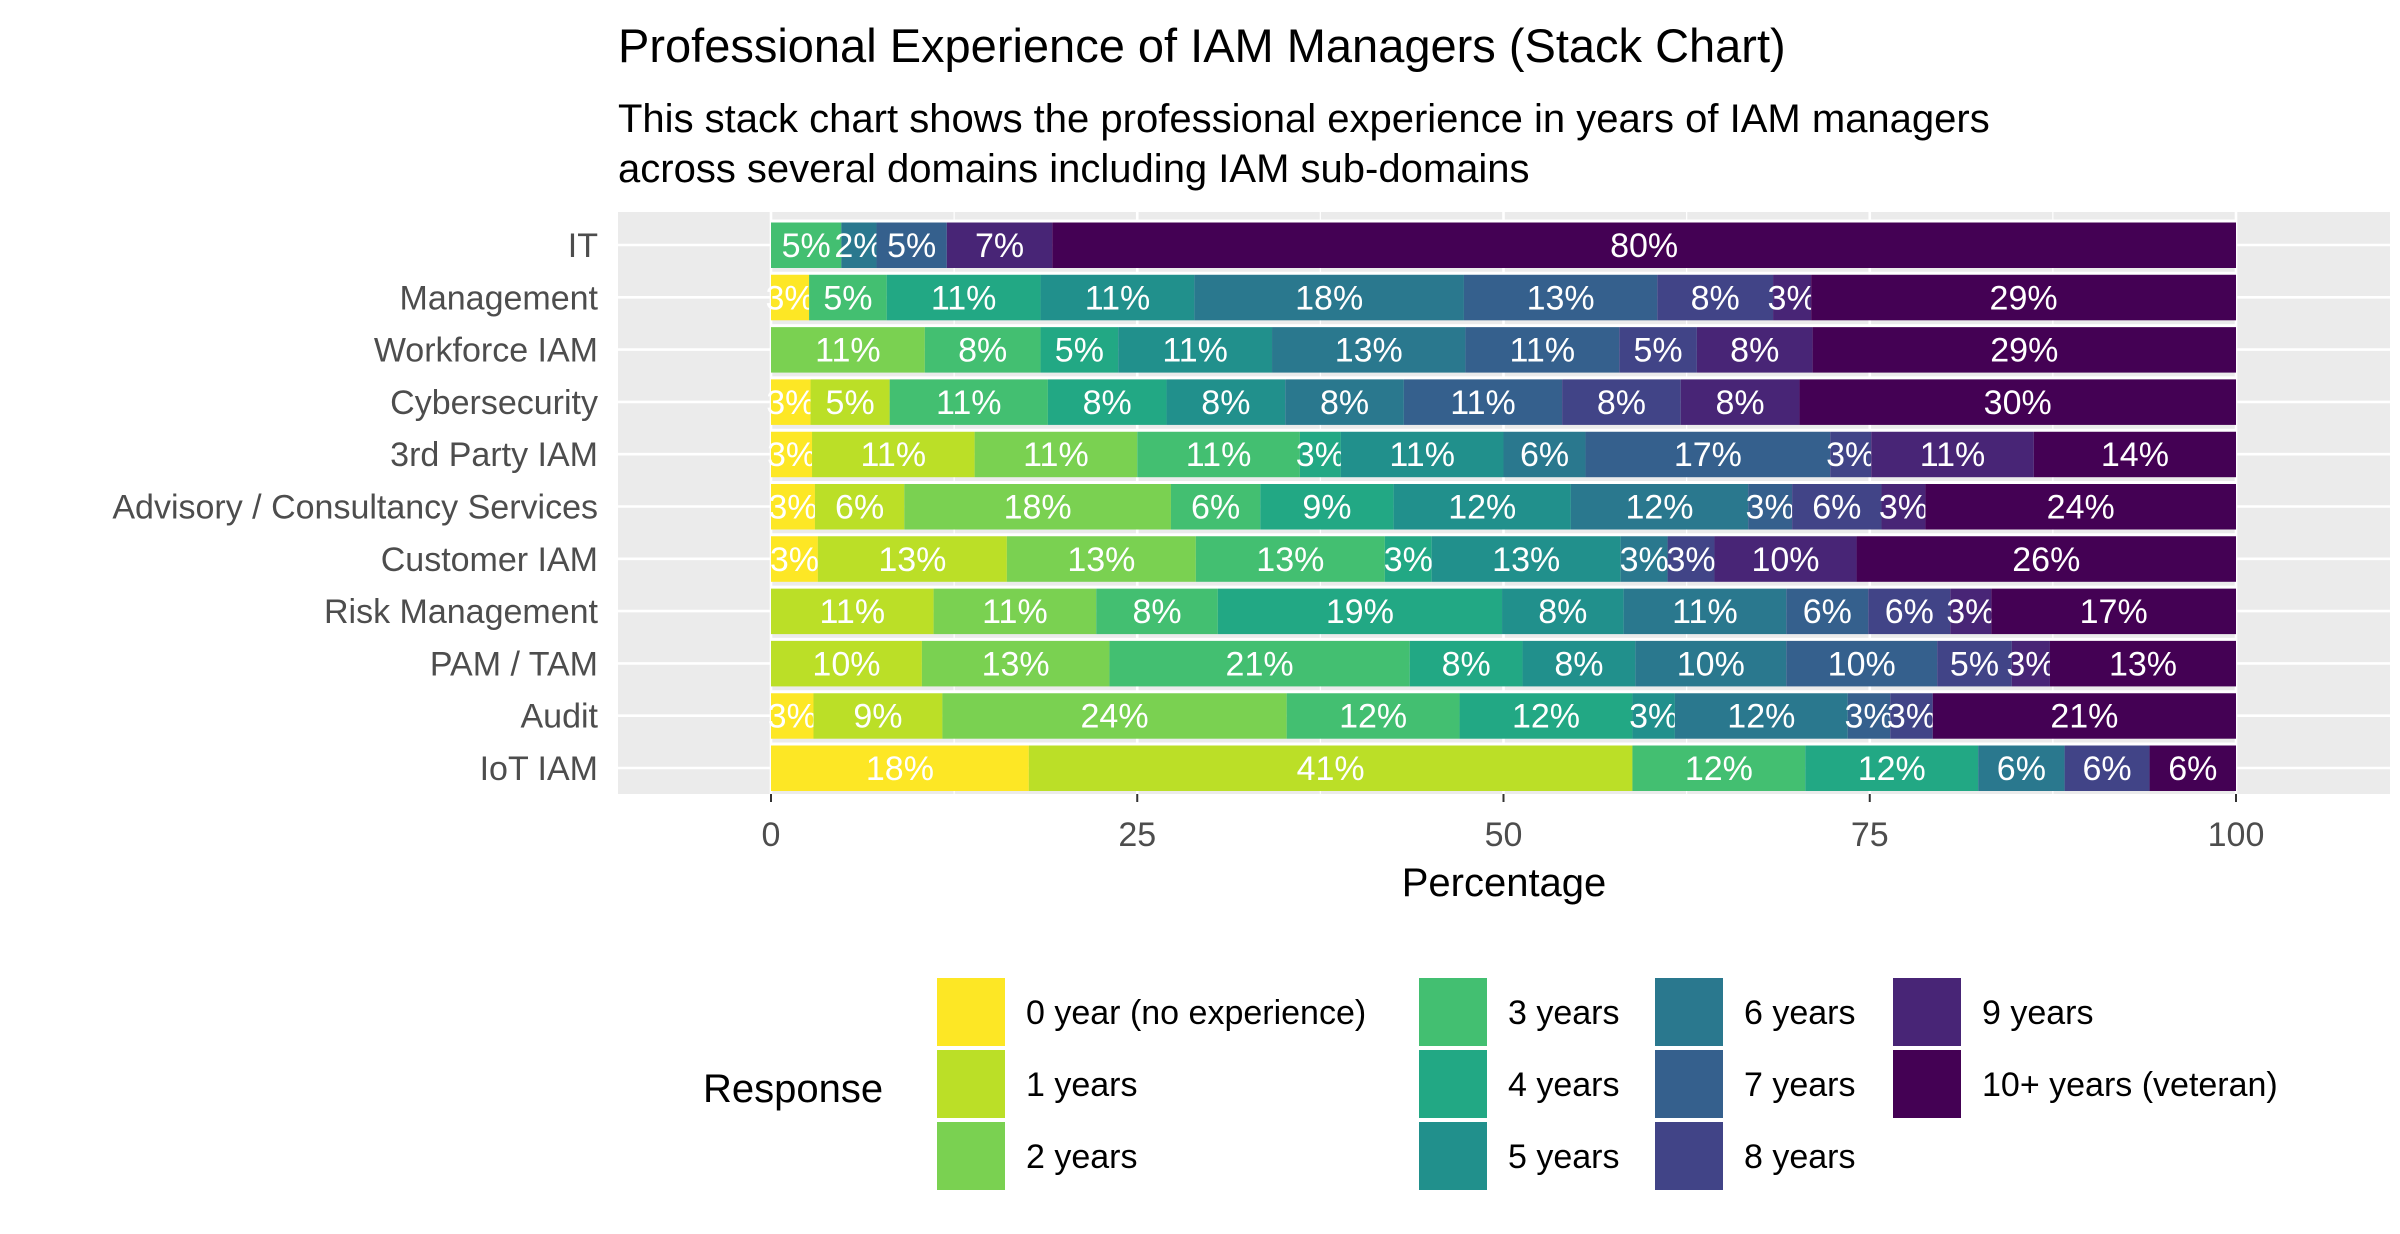 This screenshot has height=1234, width=2400. Describe the element at coordinates (1360, 612) in the screenshot. I see `data-label: 19%` at that location.